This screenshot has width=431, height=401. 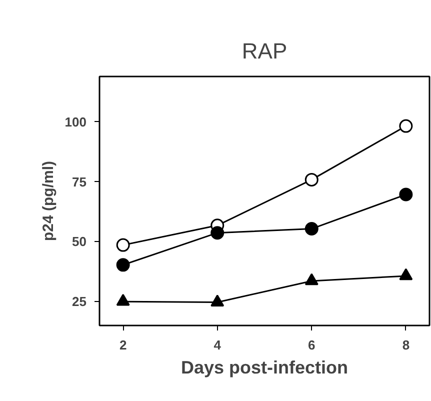 I want to click on x-axis-title: Days post-infection, so click(x=264, y=368).